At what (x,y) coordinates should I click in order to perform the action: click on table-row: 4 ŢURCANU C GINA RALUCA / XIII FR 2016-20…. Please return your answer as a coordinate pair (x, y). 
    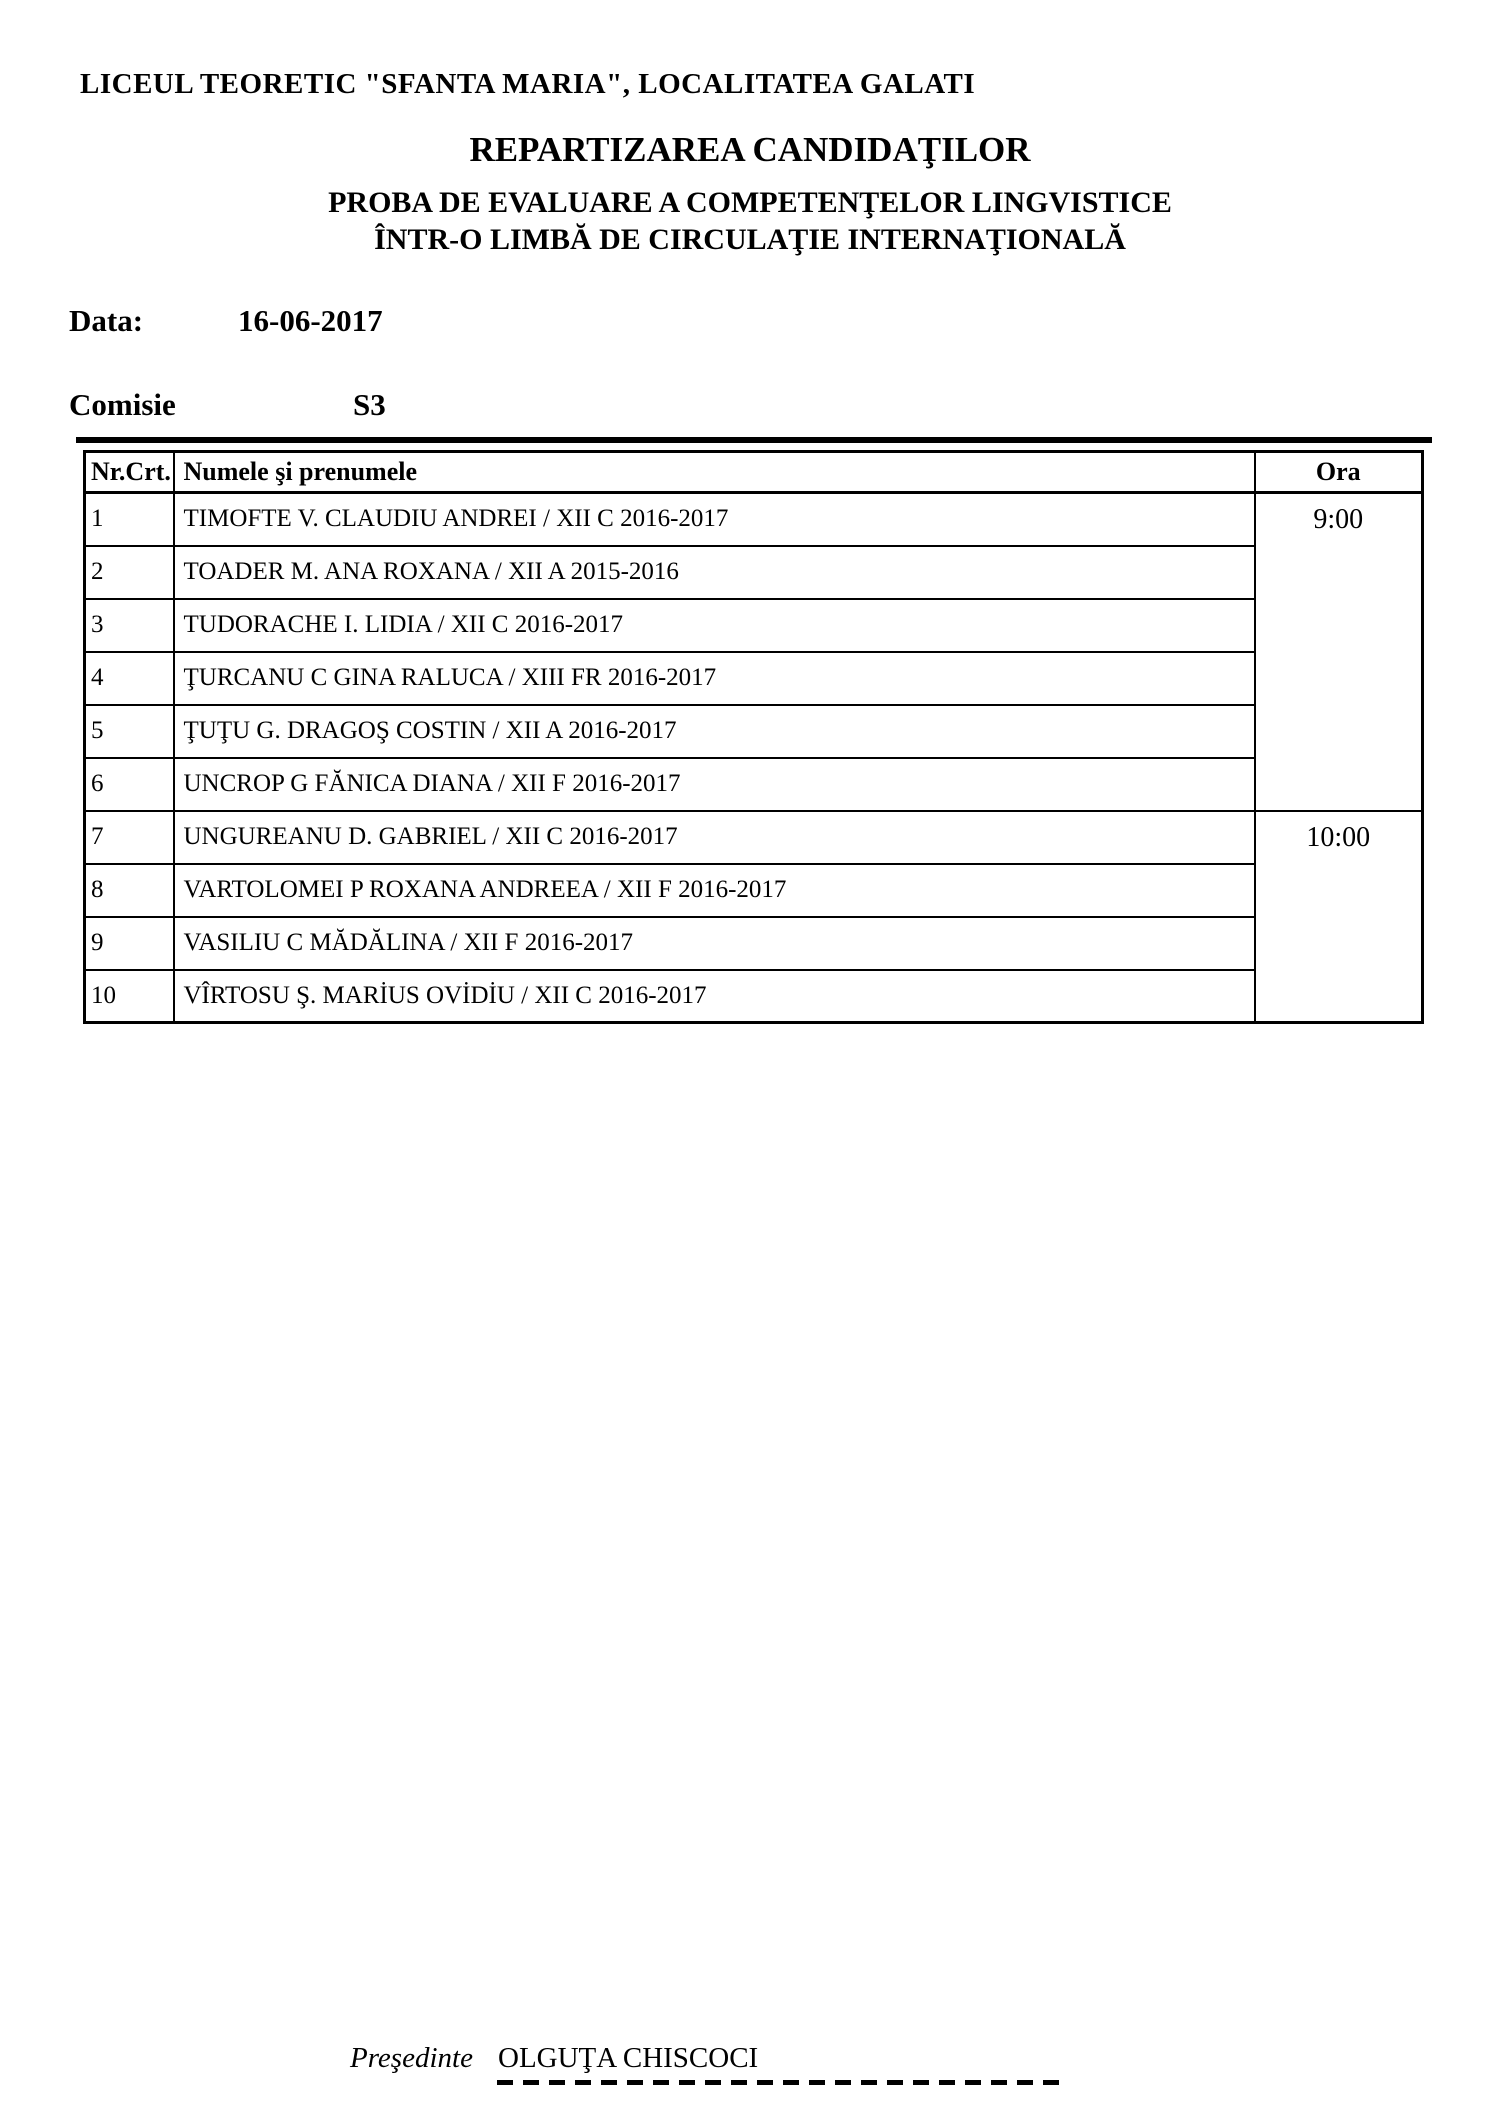
    Looking at the image, I should click on (753, 678).